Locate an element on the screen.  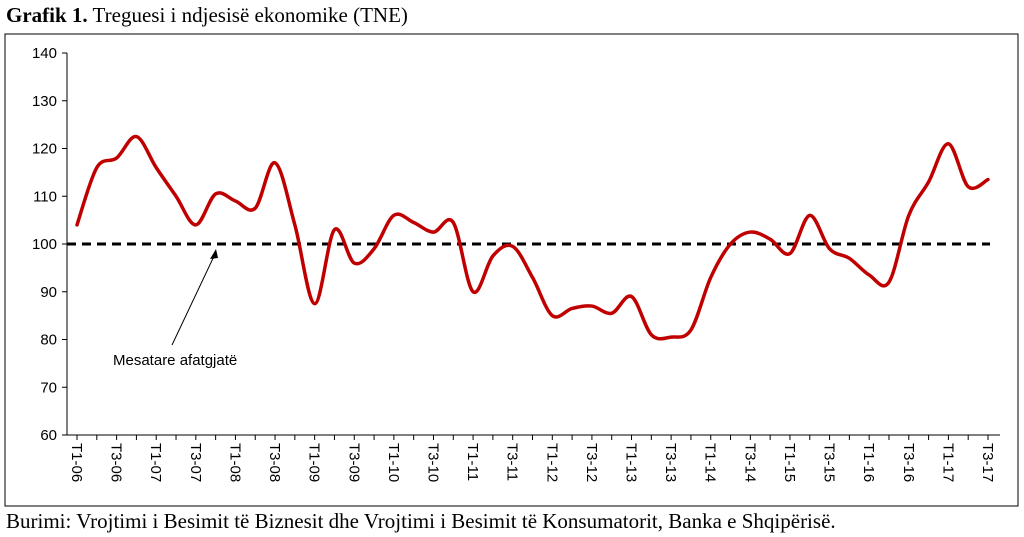
x-tick-label: T3-17 is located at coordinates (987, 462).